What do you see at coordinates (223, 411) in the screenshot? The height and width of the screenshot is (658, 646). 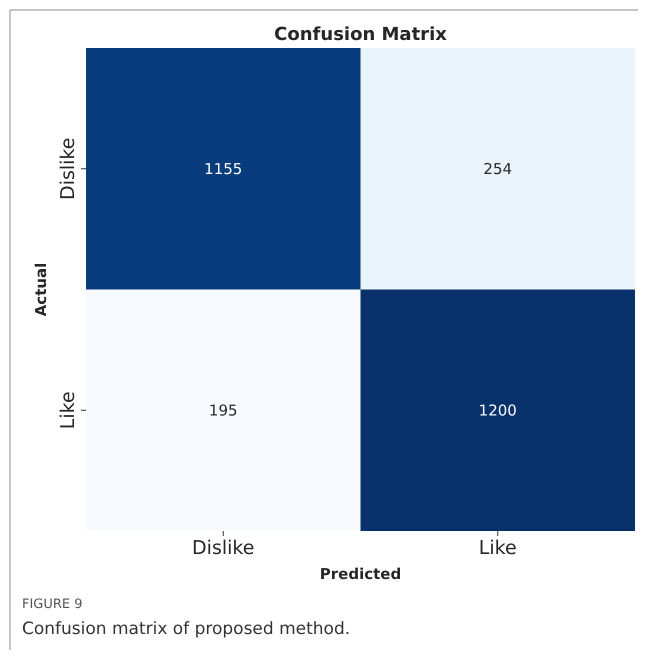 I see `data-label: 195` at bounding box center [223, 411].